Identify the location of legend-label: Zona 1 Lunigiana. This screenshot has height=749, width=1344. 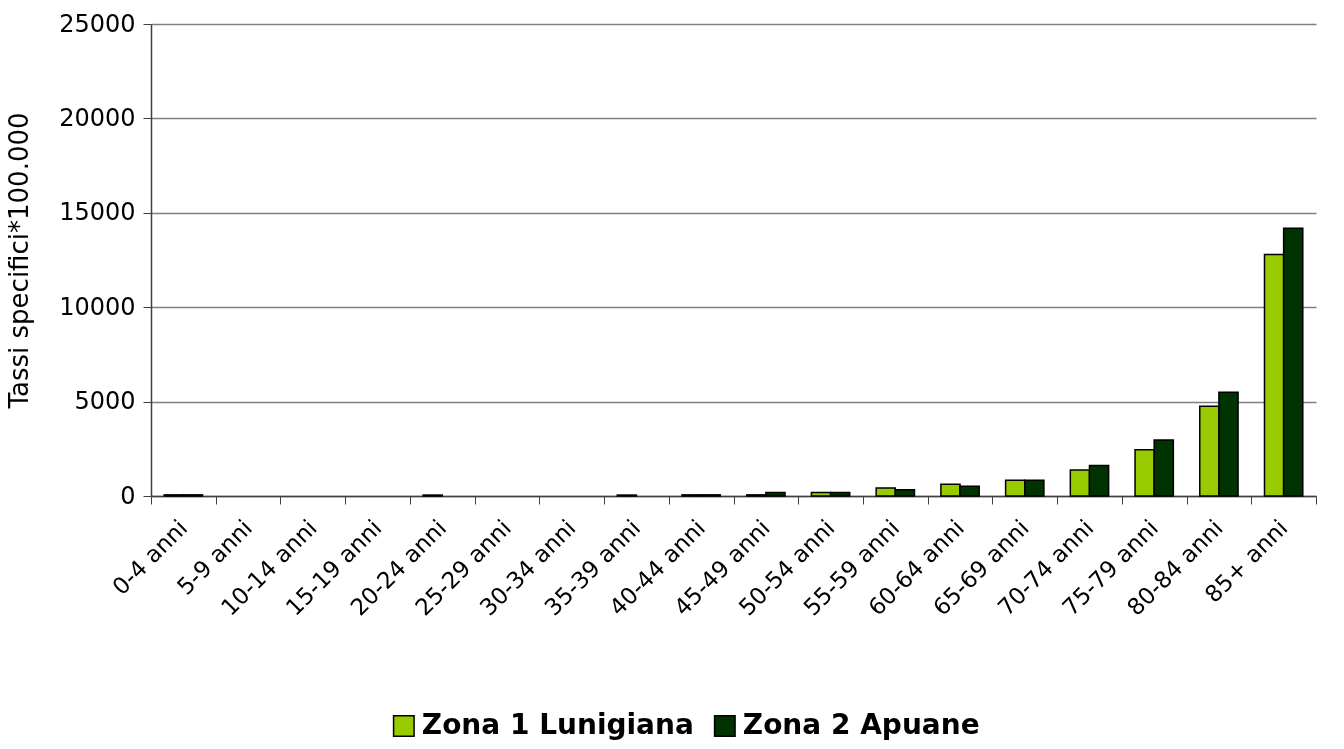
(557, 724).